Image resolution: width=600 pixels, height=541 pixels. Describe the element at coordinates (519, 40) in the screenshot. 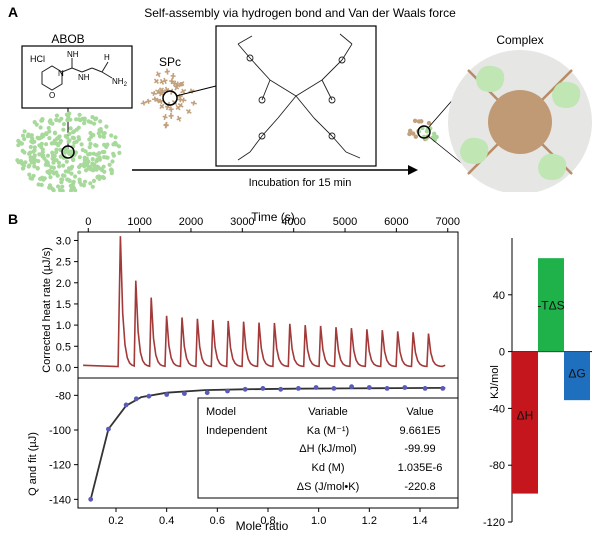

I see `complex-label: Complex` at that location.